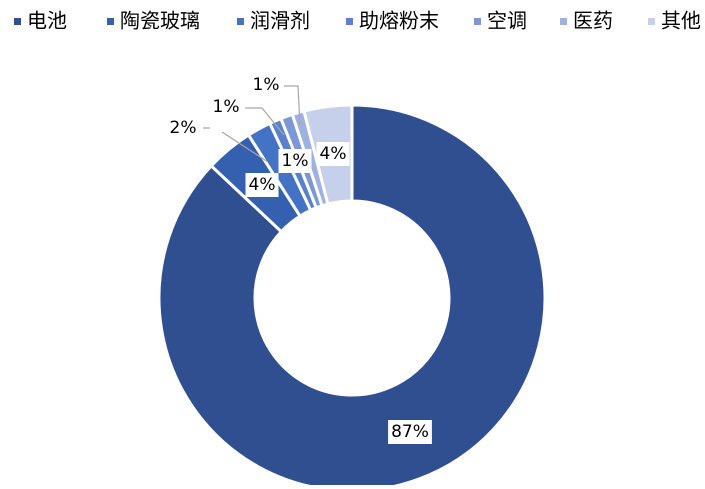  I want to click on legend-label: 空调, so click(507, 21).